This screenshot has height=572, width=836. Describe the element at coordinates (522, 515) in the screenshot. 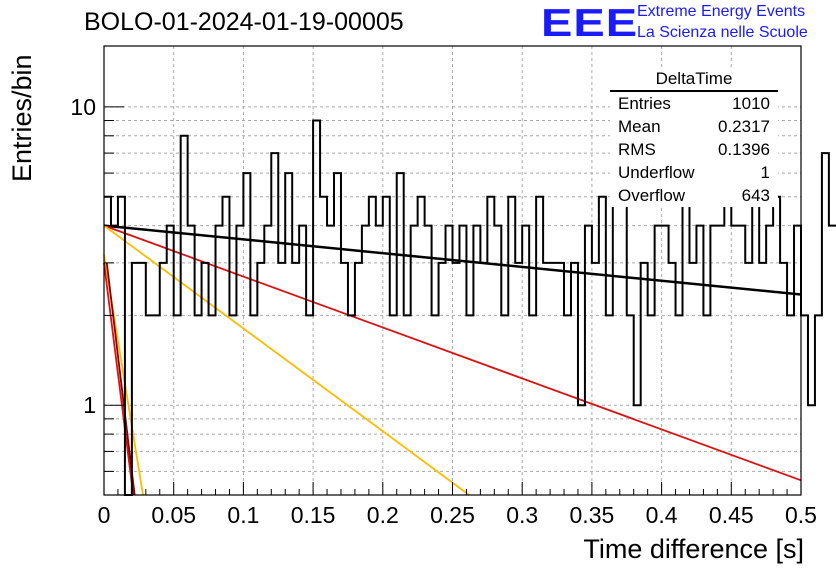

I see `x-tick-label: 0.3` at that location.